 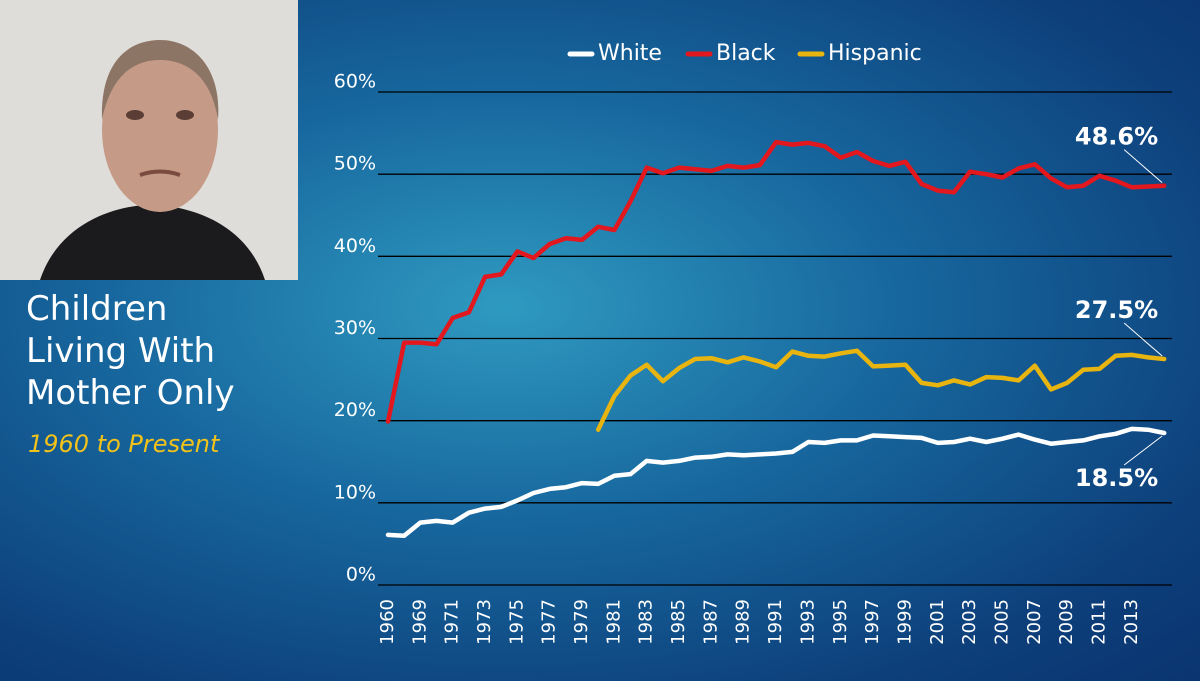 I want to click on legend-label: Hispanic, so click(x=875, y=53).